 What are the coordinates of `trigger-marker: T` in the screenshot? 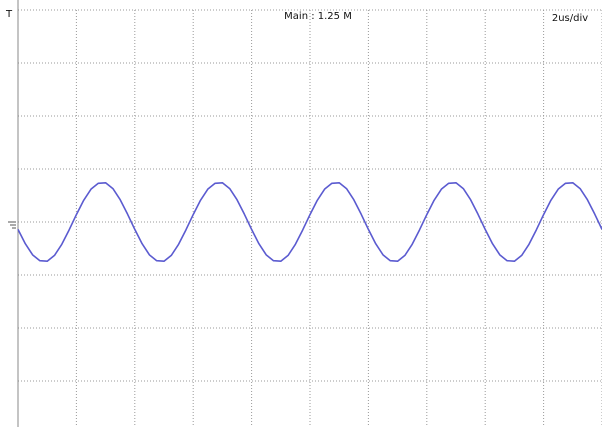 It's located at (9, 14).